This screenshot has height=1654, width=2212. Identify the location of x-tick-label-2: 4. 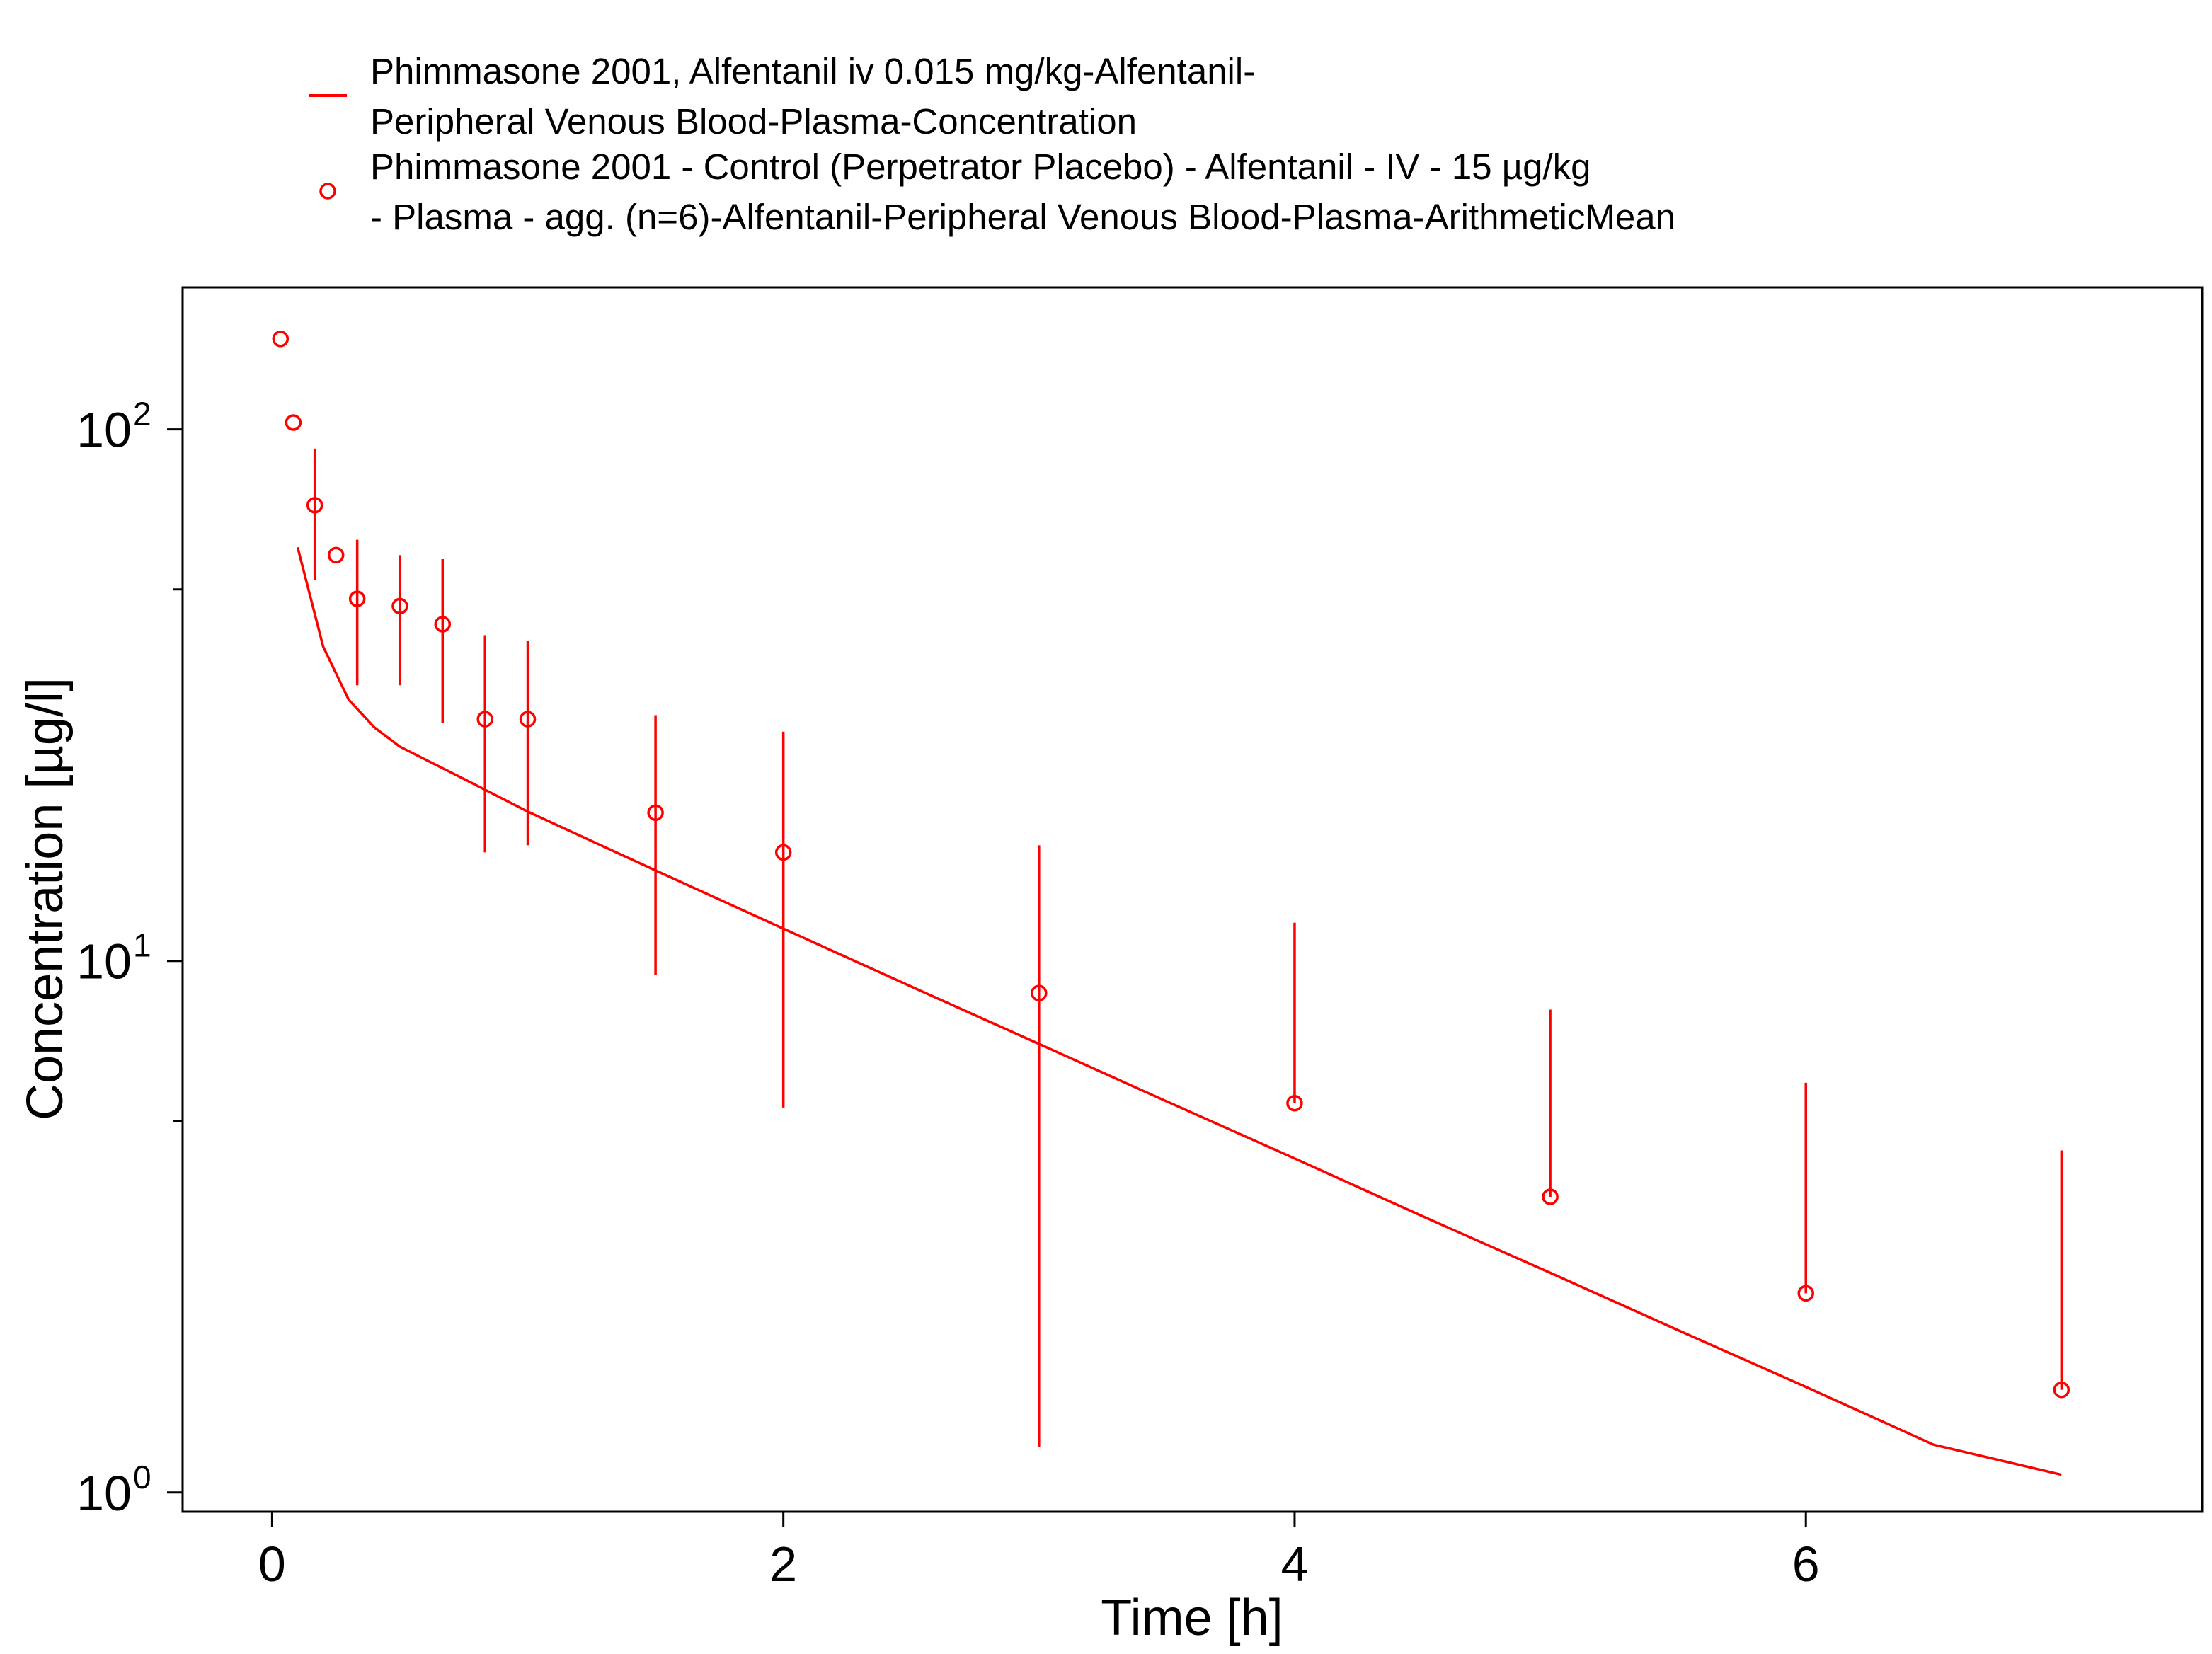
(1294, 1564).